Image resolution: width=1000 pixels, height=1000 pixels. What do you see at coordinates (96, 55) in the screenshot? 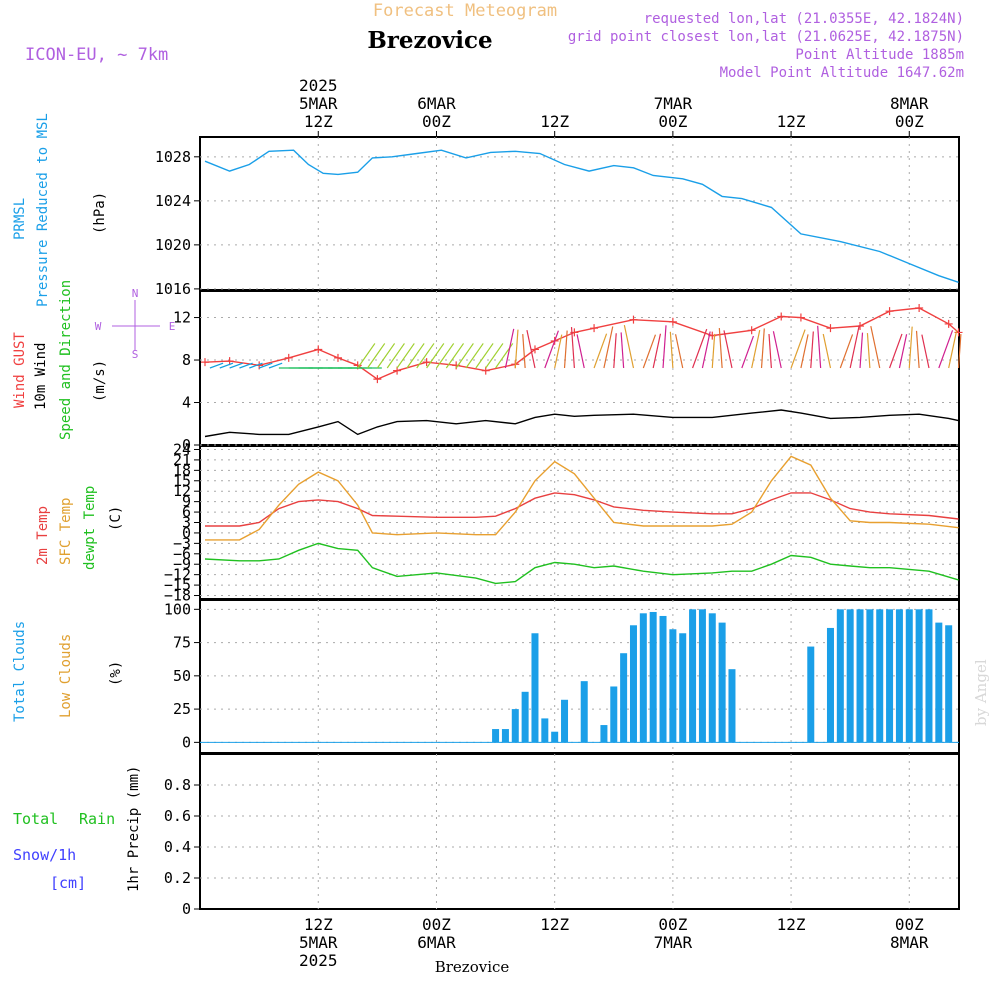
I see `model-label: ICON-EU, ~ 7km` at bounding box center [96, 55].